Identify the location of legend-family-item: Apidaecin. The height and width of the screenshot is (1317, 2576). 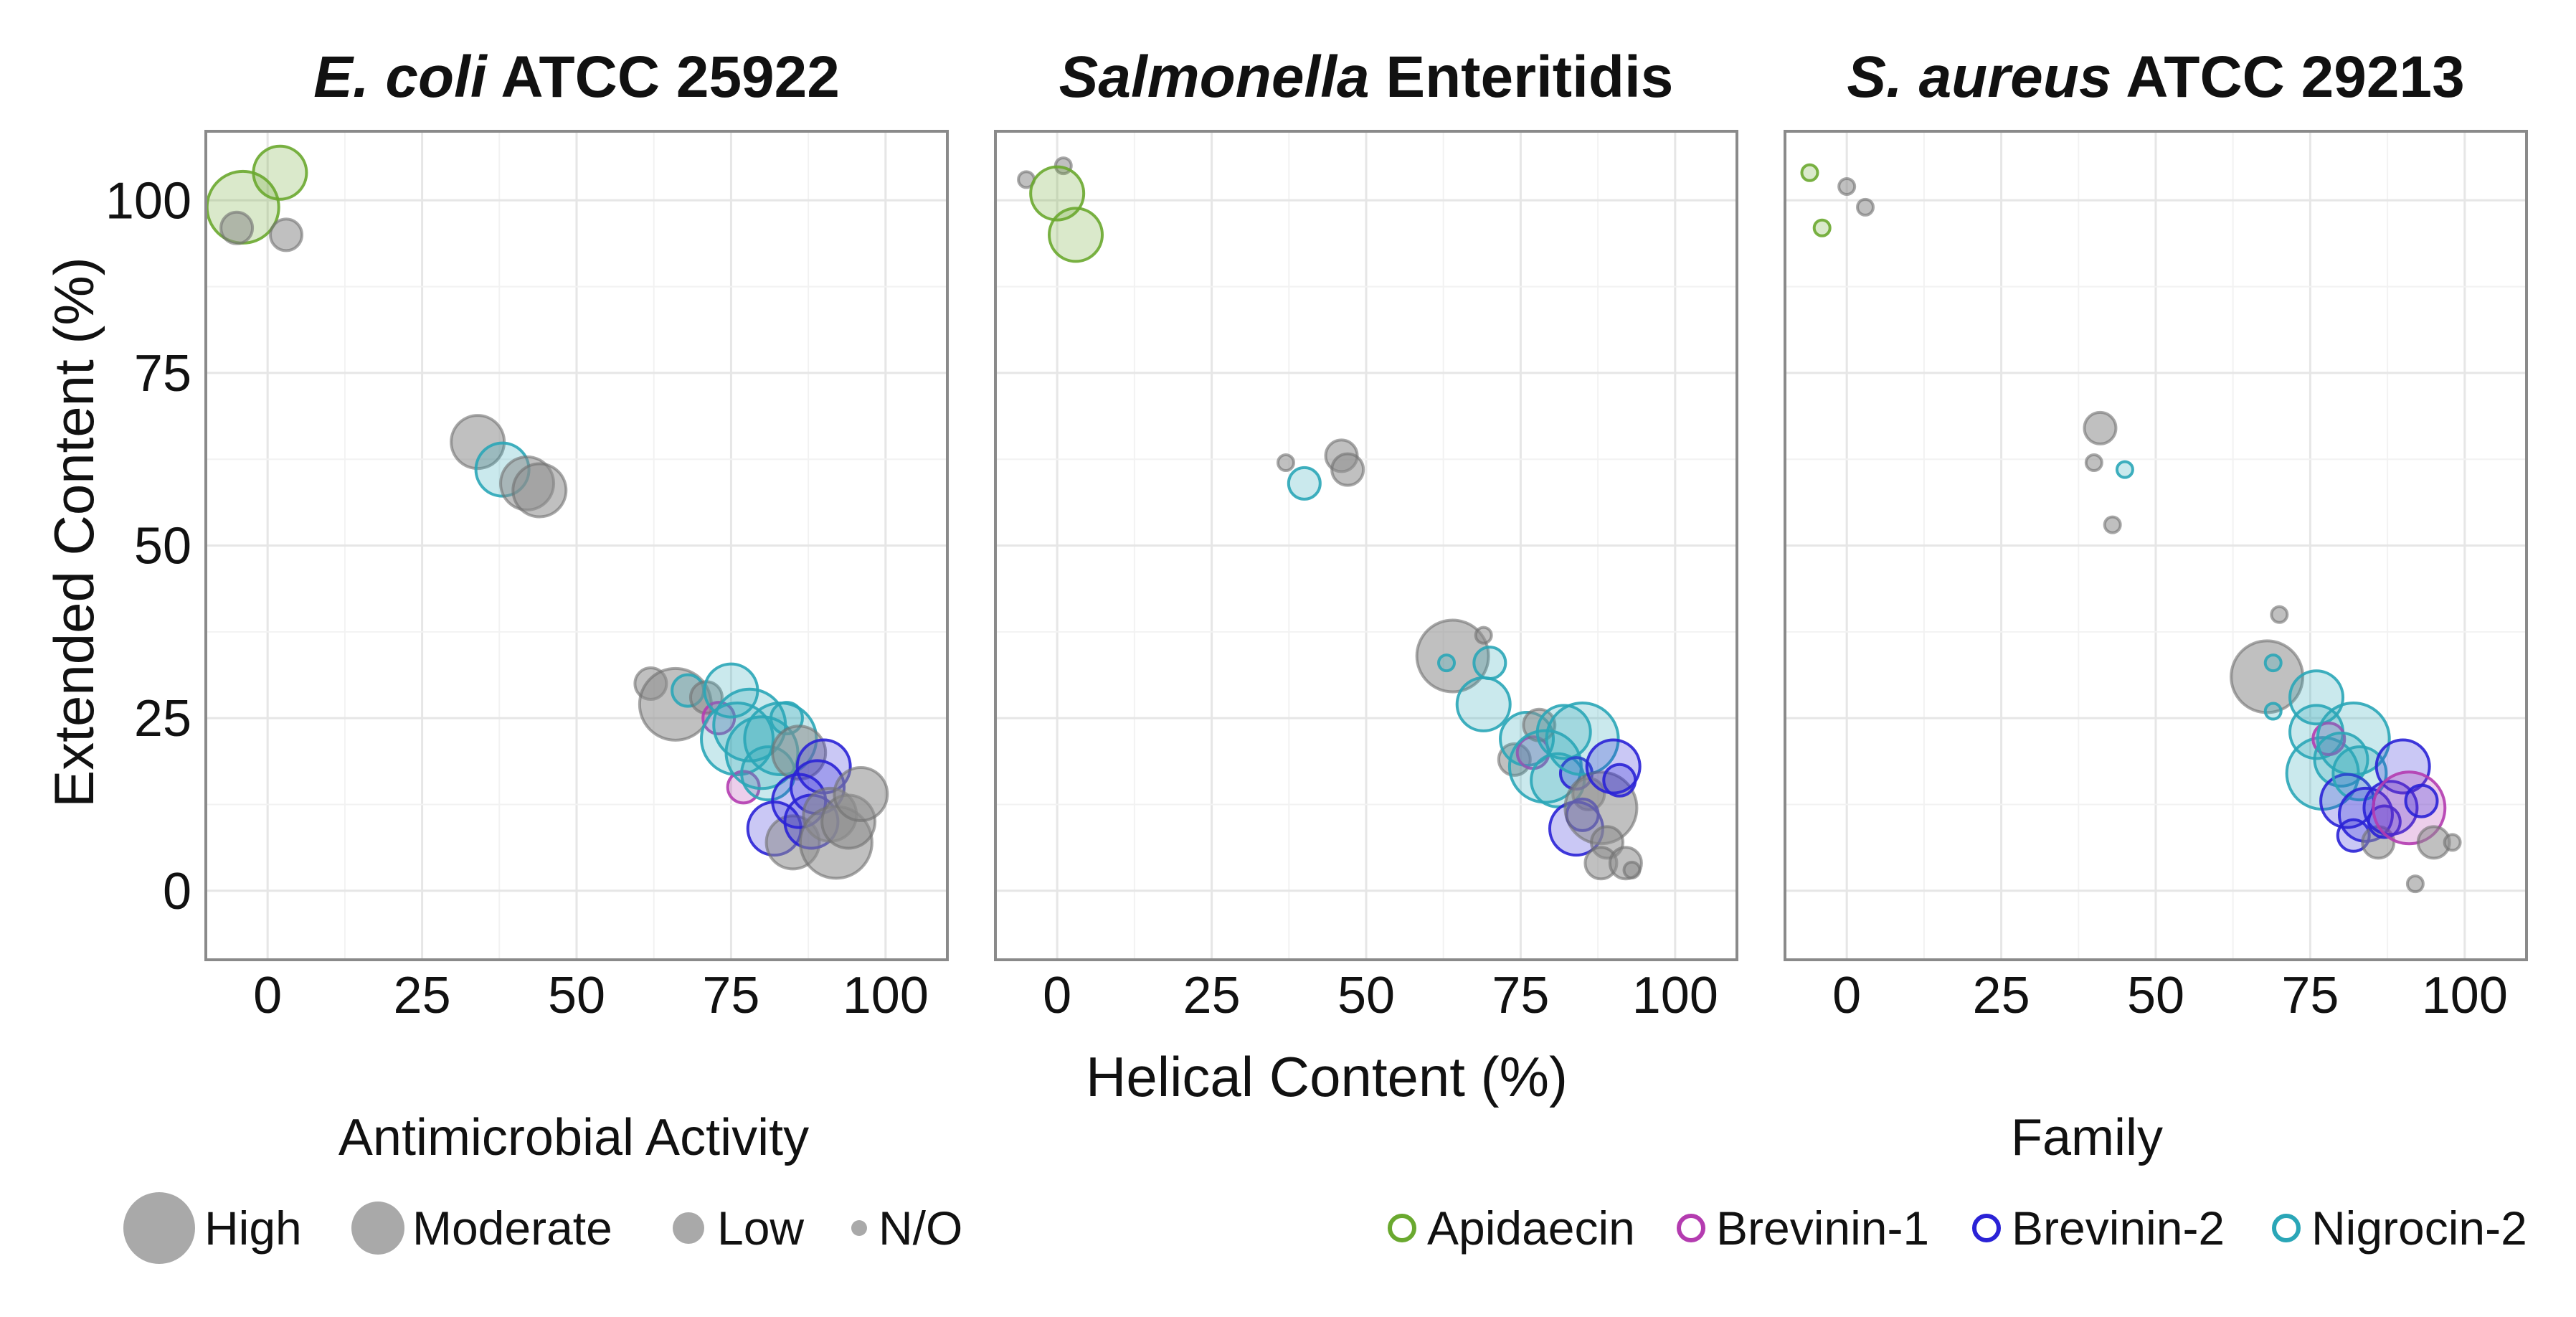
(1511, 1228).